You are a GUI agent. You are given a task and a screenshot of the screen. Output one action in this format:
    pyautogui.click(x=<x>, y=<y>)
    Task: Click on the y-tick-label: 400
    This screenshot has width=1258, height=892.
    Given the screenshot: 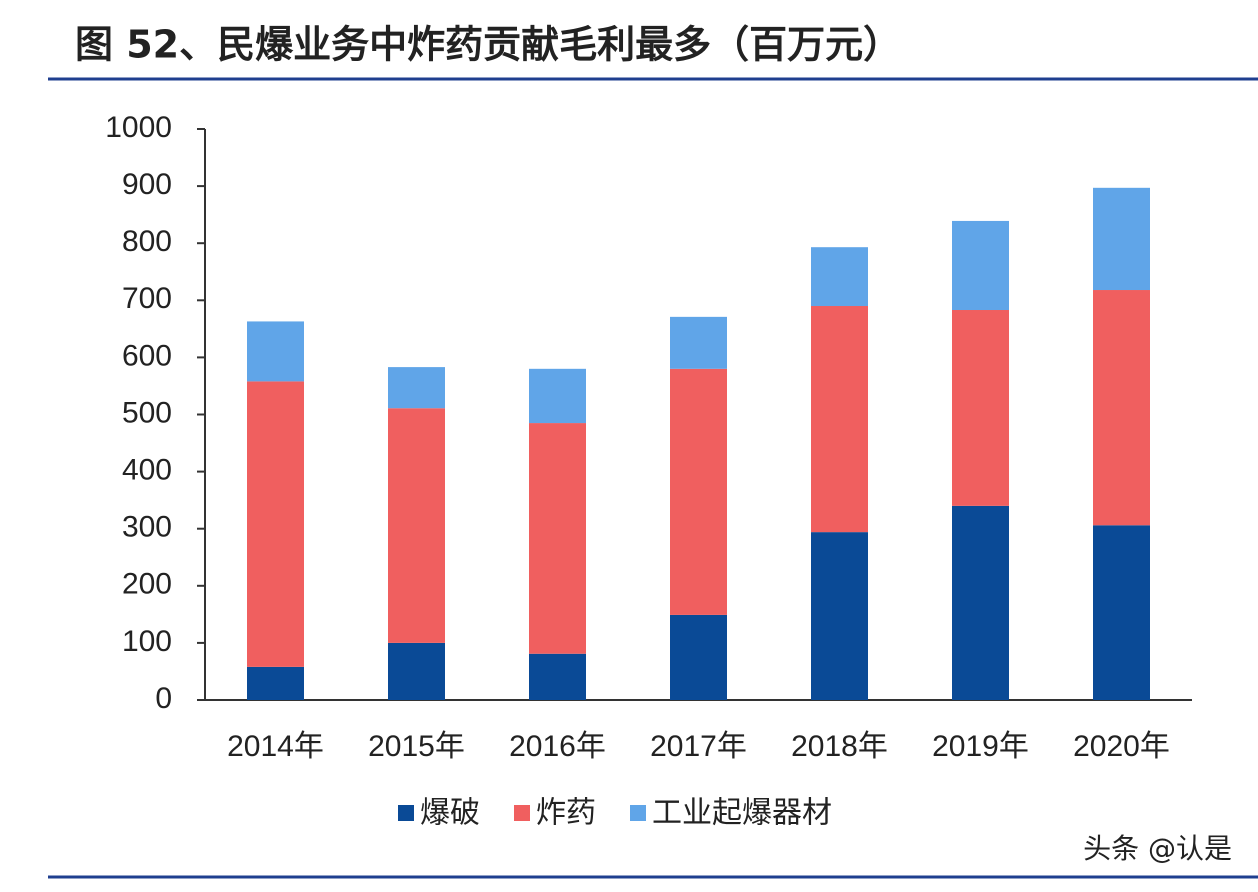 What is the action you would take?
    pyautogui.click(x=147, y=470)
    